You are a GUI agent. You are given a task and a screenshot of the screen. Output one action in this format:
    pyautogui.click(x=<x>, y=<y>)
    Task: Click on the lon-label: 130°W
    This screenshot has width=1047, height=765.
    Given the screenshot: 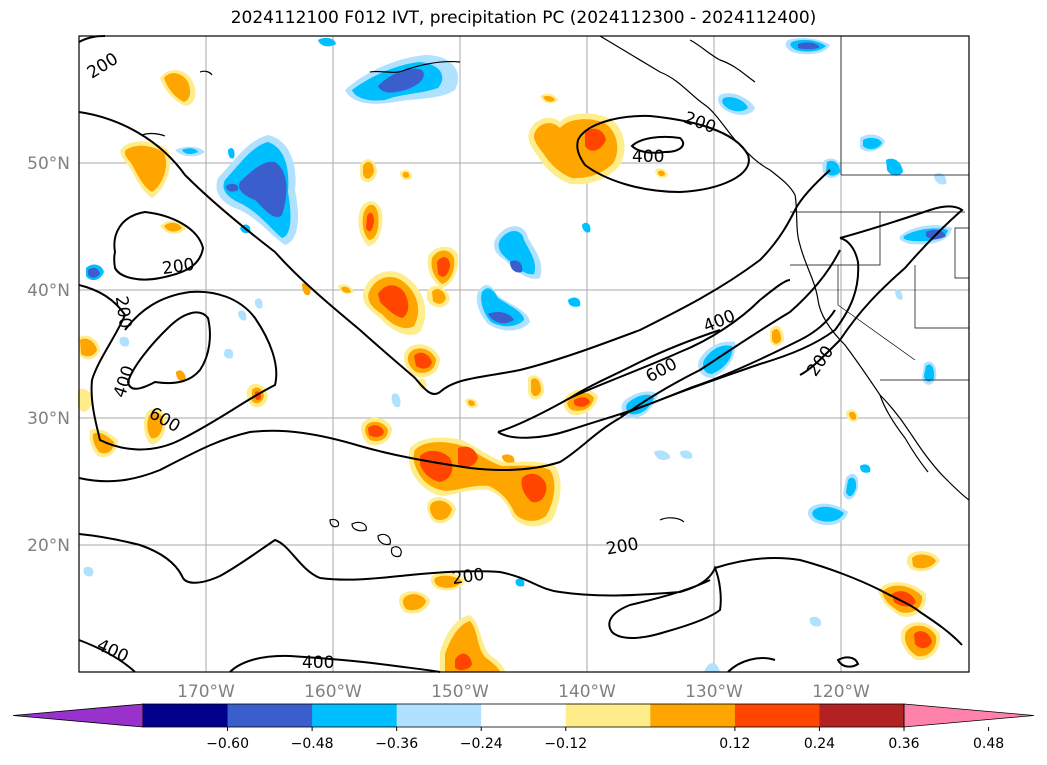 What is the action you would take?
    pyautogui.click(x=714, y=692)
    